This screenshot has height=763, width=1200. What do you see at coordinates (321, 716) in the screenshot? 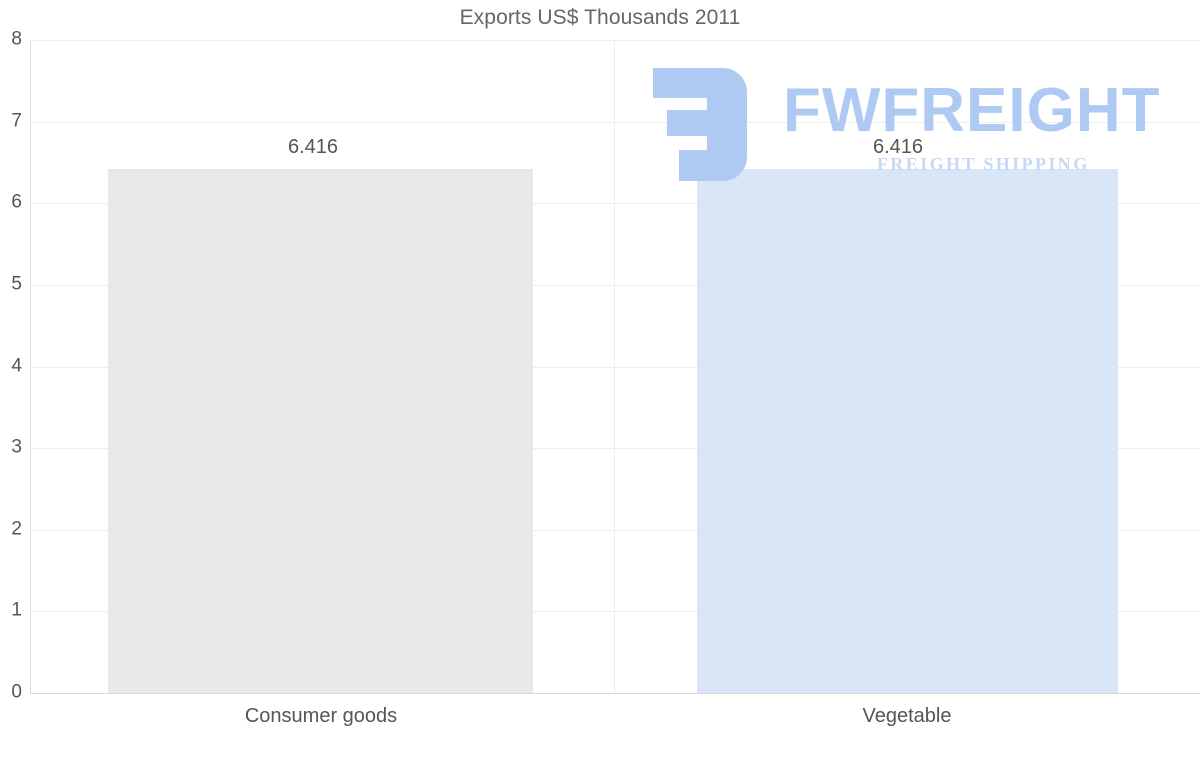
I see `x-axis-label-consumer-goods: Consumer goods` at bounding box center [321, 716].